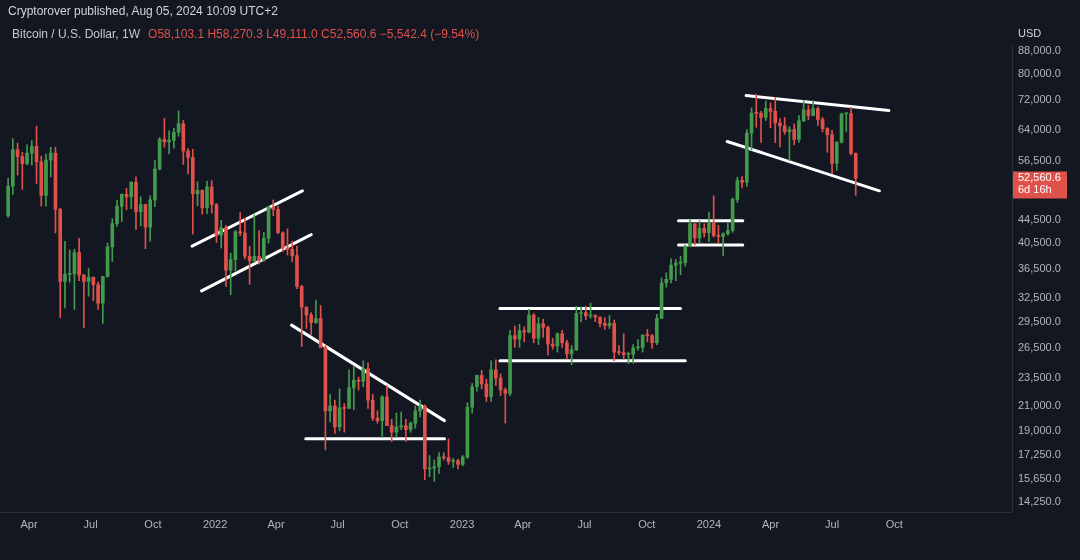 The image size is (1080, 560). What do you see at coordinates (76, 34) in the screenshot?
I see `chart-title: Bitcoin / U.S. Dollar, 1W` at bounding box center [76, 34].